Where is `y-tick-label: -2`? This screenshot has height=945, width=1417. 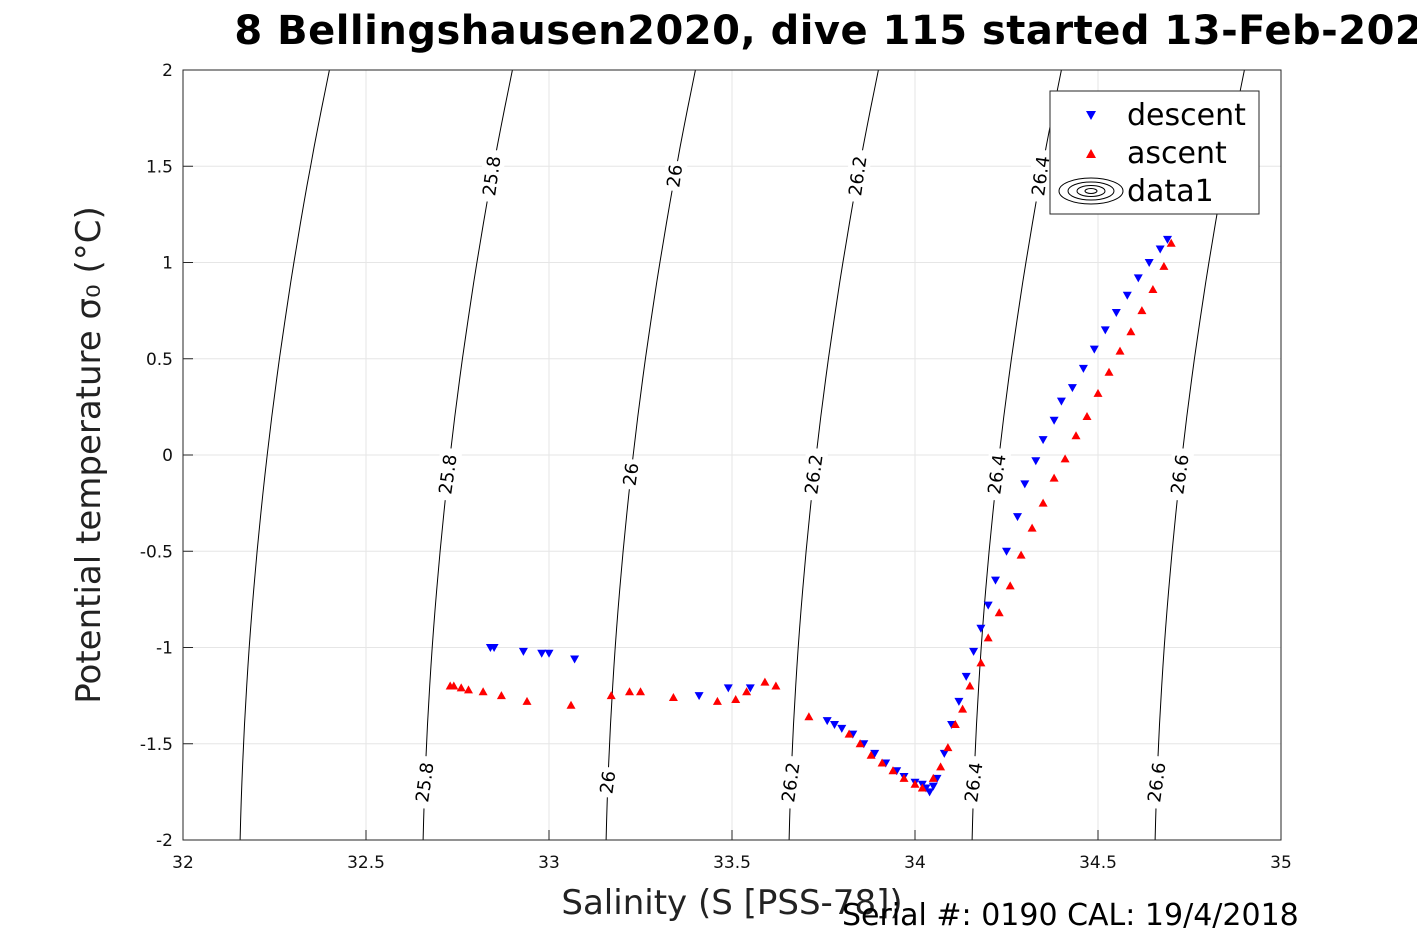 y-tick-label: -2 is located at coordinates (164, 841).